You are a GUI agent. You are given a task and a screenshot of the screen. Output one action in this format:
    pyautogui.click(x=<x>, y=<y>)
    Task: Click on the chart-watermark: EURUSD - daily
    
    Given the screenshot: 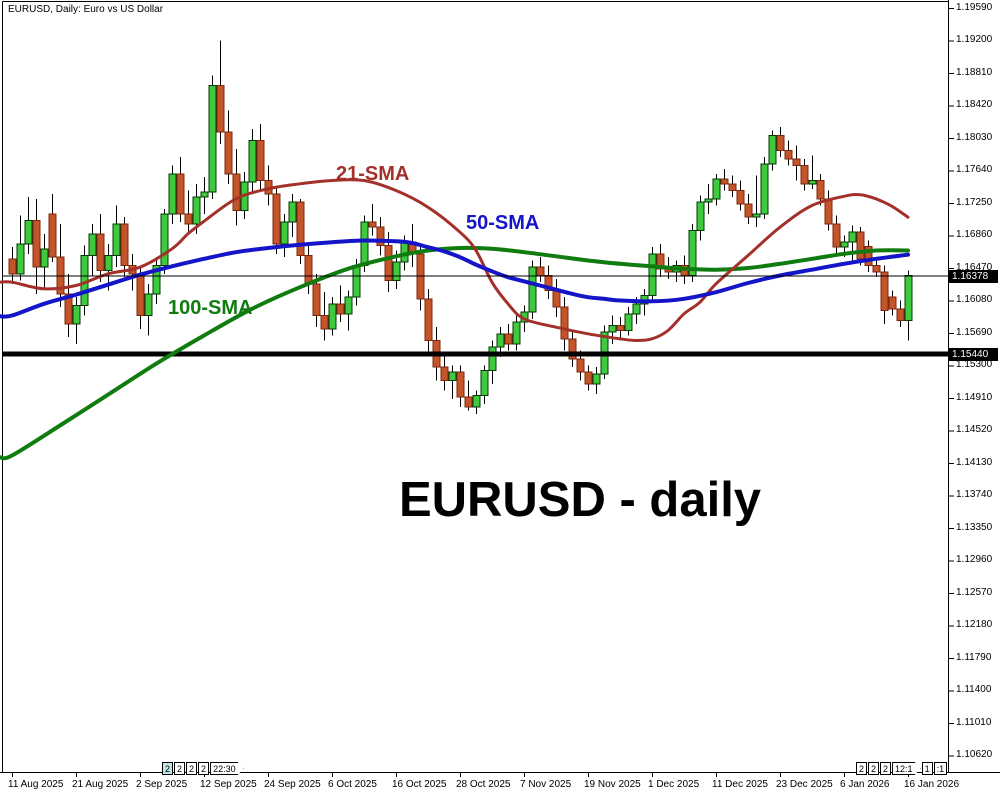 What is the action you would take?
    pyautogui.click(x=580, y=500)
    